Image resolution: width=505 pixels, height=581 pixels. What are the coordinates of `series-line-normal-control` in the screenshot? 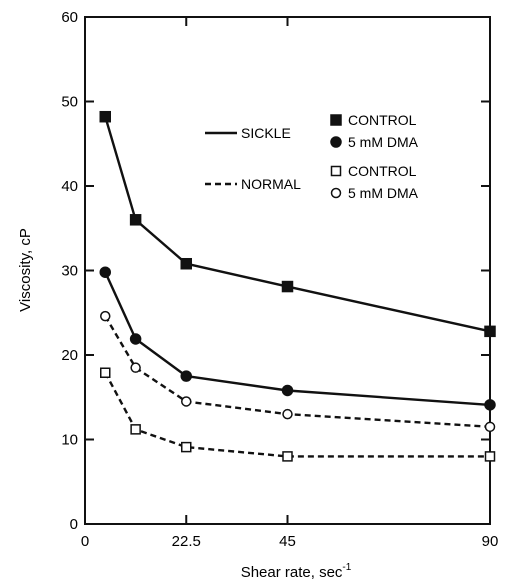 It's located at (297, 415).